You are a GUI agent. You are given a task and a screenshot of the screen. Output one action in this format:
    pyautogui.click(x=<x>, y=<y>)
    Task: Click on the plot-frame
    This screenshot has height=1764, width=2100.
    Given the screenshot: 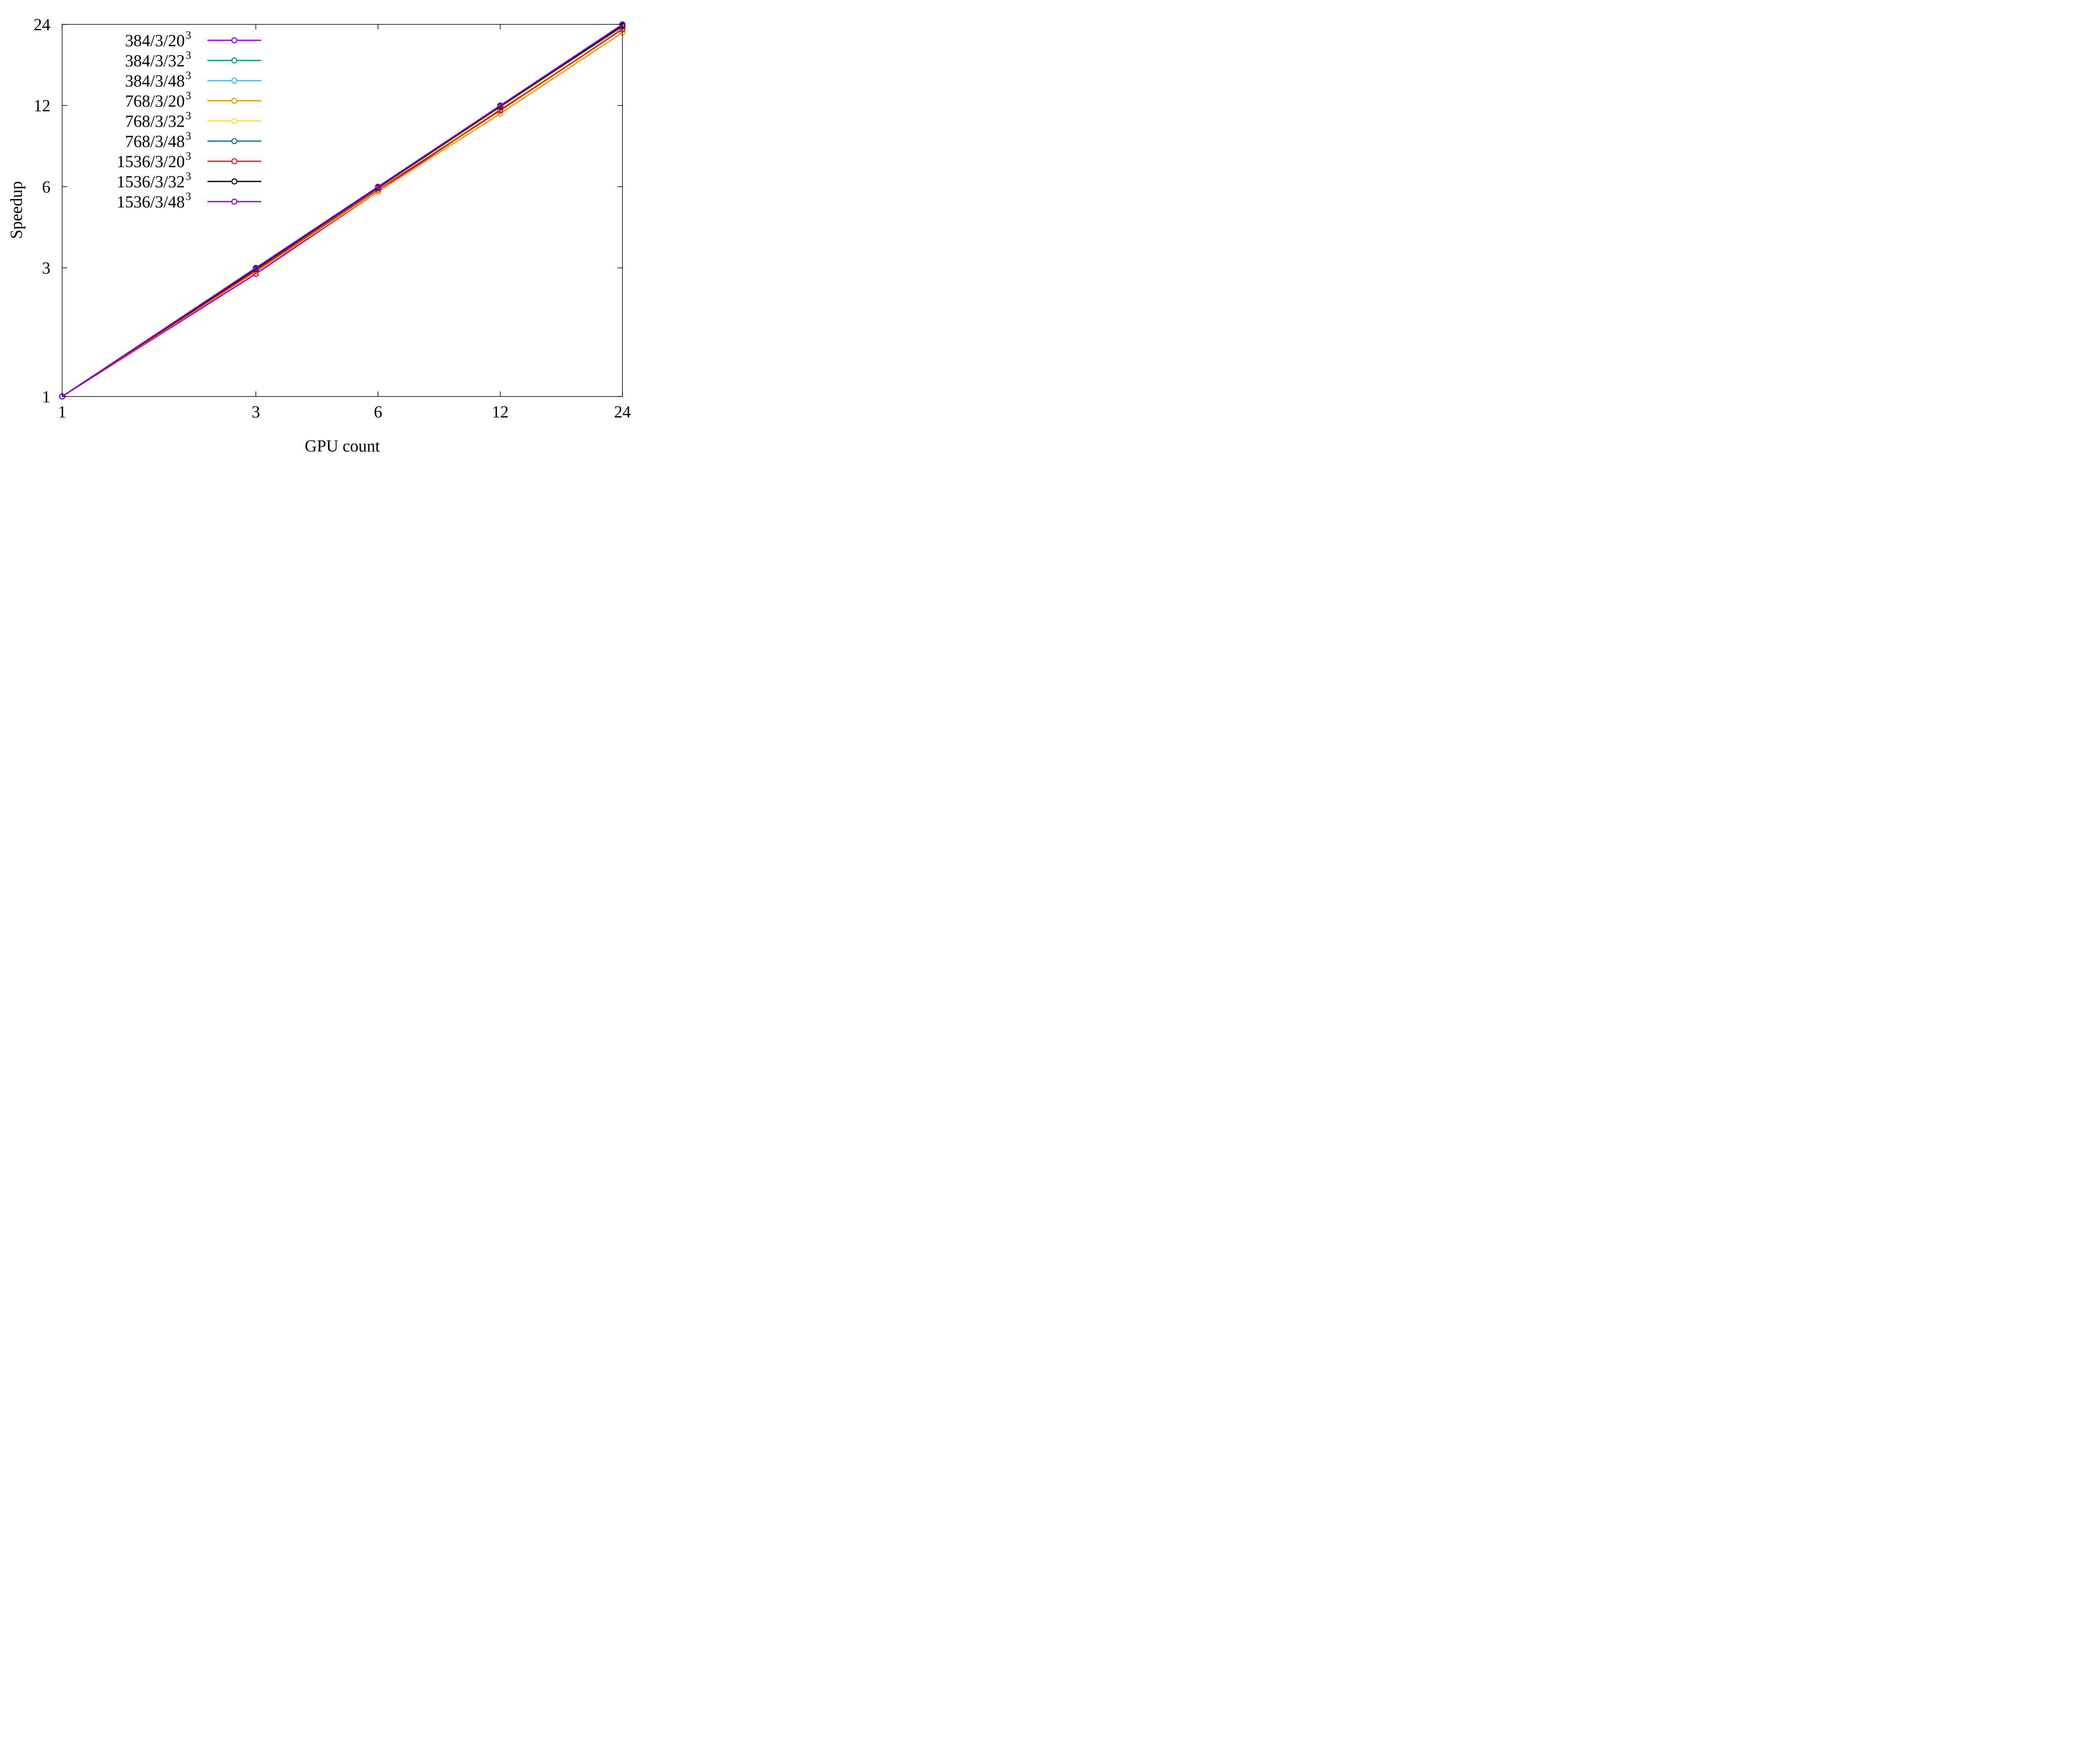 What is the action you would take?
    pyautogui.click(x=342, y=210)
    